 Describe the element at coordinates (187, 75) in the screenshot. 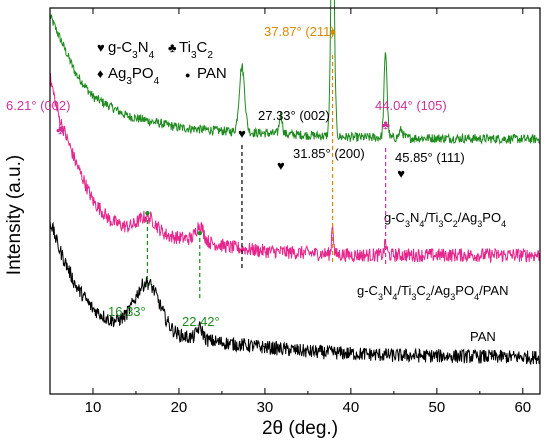

I see `legend-symbol: ●` at that location.